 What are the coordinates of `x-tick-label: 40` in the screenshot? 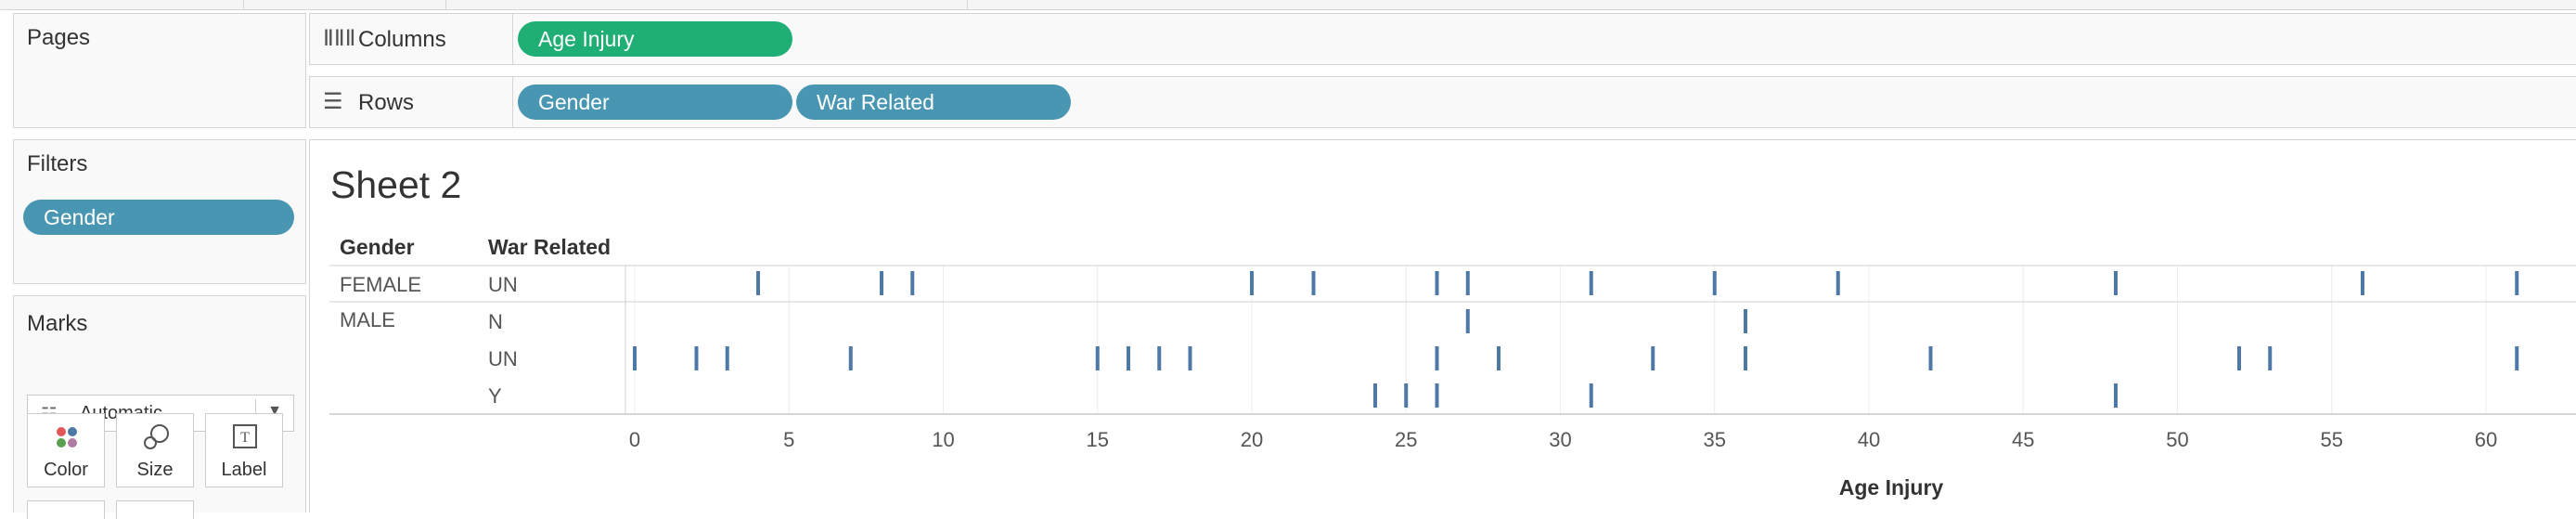 It's located at (1869, 439).